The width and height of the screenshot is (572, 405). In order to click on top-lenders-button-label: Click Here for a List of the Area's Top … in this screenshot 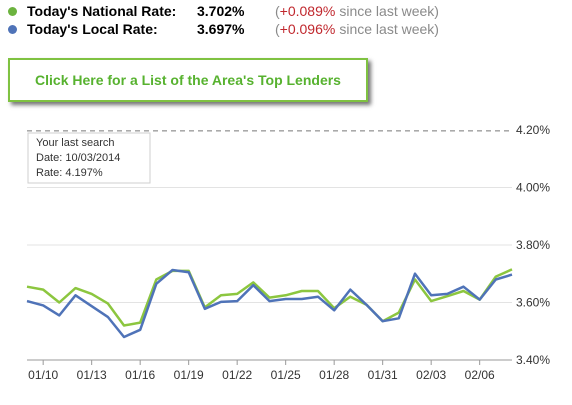, I will do `click(188, 80)`.